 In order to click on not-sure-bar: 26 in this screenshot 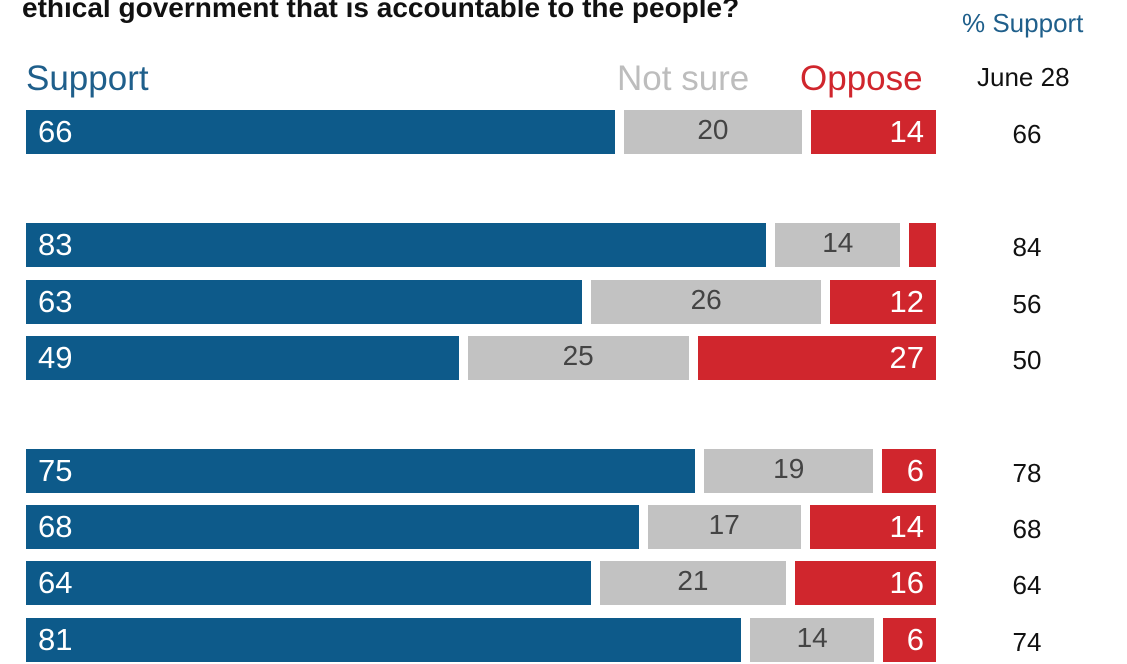, I will do `click(706, 302)`.